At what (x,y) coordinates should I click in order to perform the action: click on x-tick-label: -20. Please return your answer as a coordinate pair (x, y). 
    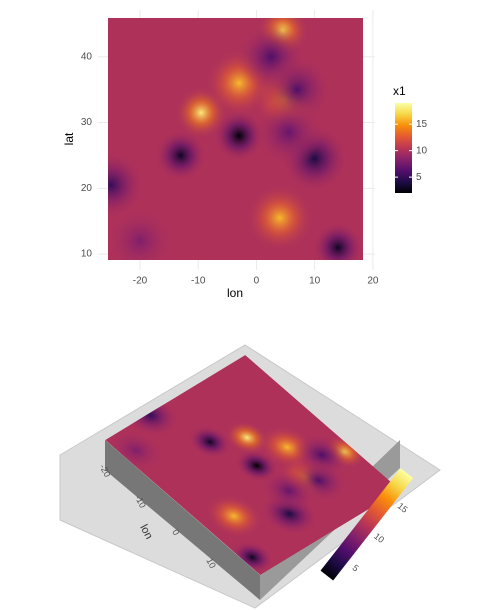
    Looking at the image, I should click on (140, 281).